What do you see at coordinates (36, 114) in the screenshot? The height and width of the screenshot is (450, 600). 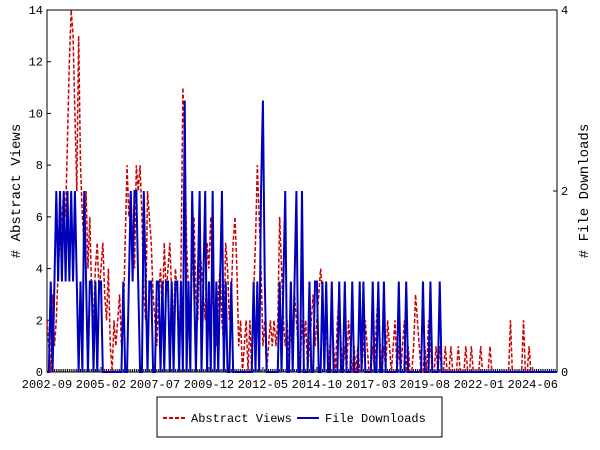 I see `y-tick-label: 10` at bounding box center [36, 114].